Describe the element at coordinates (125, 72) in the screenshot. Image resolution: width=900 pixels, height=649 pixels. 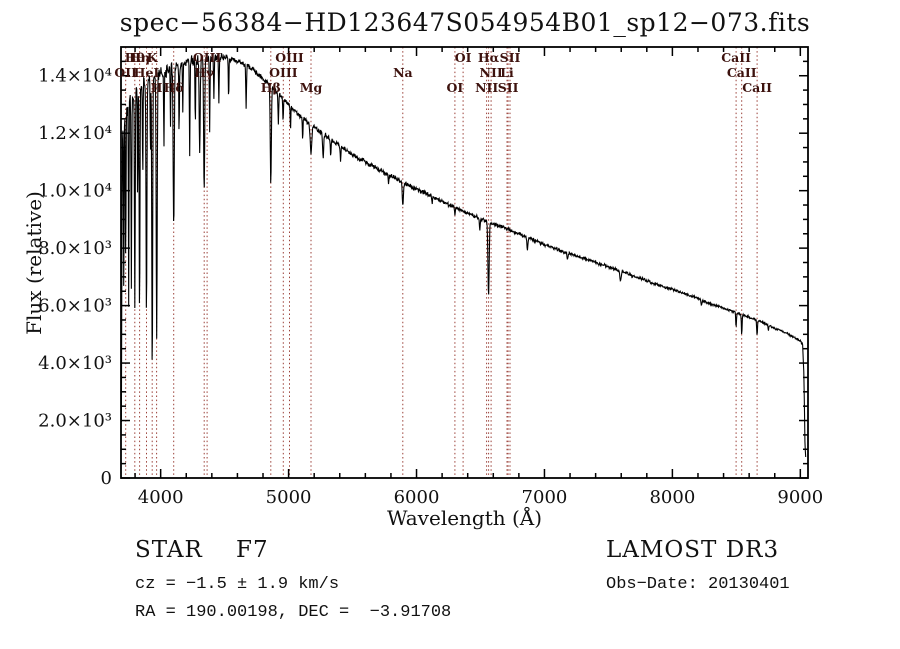
I see `svg-text: OII` at that location.